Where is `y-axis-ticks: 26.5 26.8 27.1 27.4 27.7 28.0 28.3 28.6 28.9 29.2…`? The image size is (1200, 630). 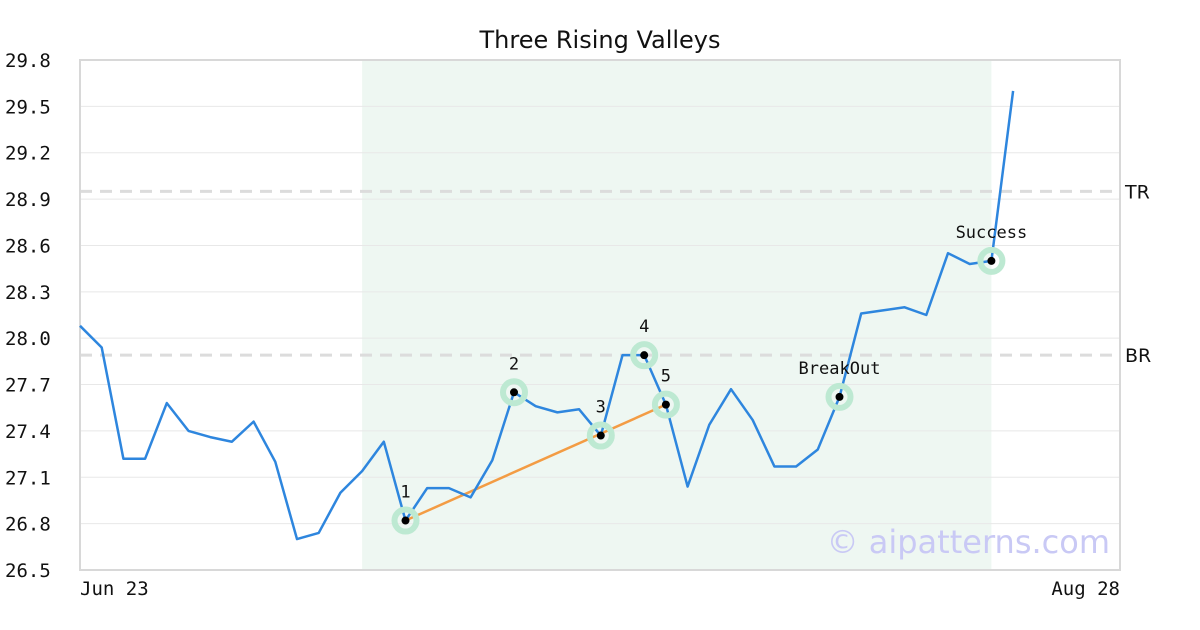
y-axis-ticks: 26.5 26.8 27.1 27.4 27.7 28.0 28.3 28.6 28.9 29.2… is located at coordinates (28, 316).